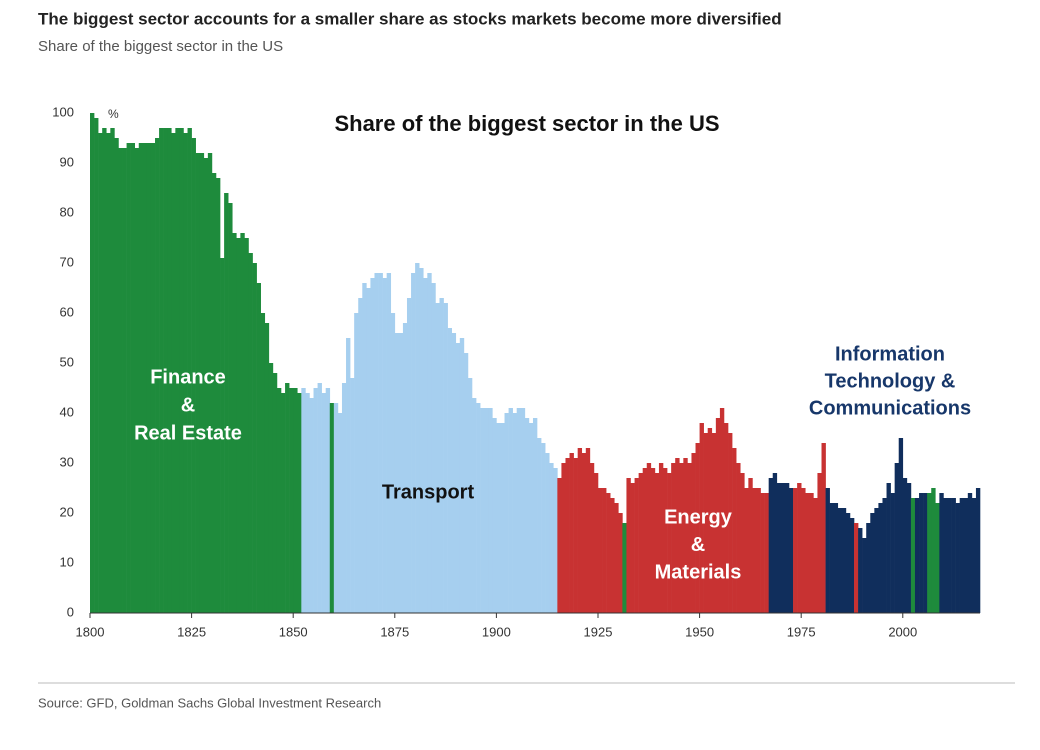 The width and height of the screenshot is (1040, 750). I want to click on annotation: &, so click(188, 405).